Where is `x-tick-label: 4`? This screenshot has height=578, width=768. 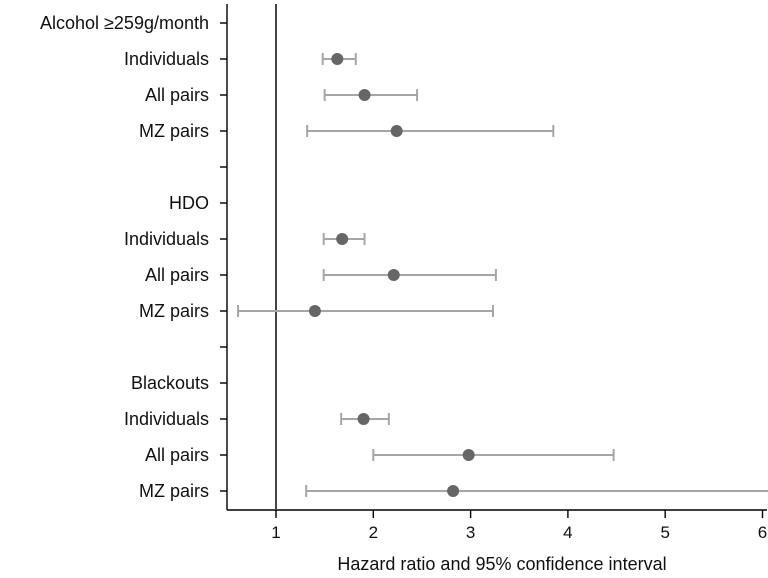 x-tick-label: 4 is located at coordinates (567, 532).